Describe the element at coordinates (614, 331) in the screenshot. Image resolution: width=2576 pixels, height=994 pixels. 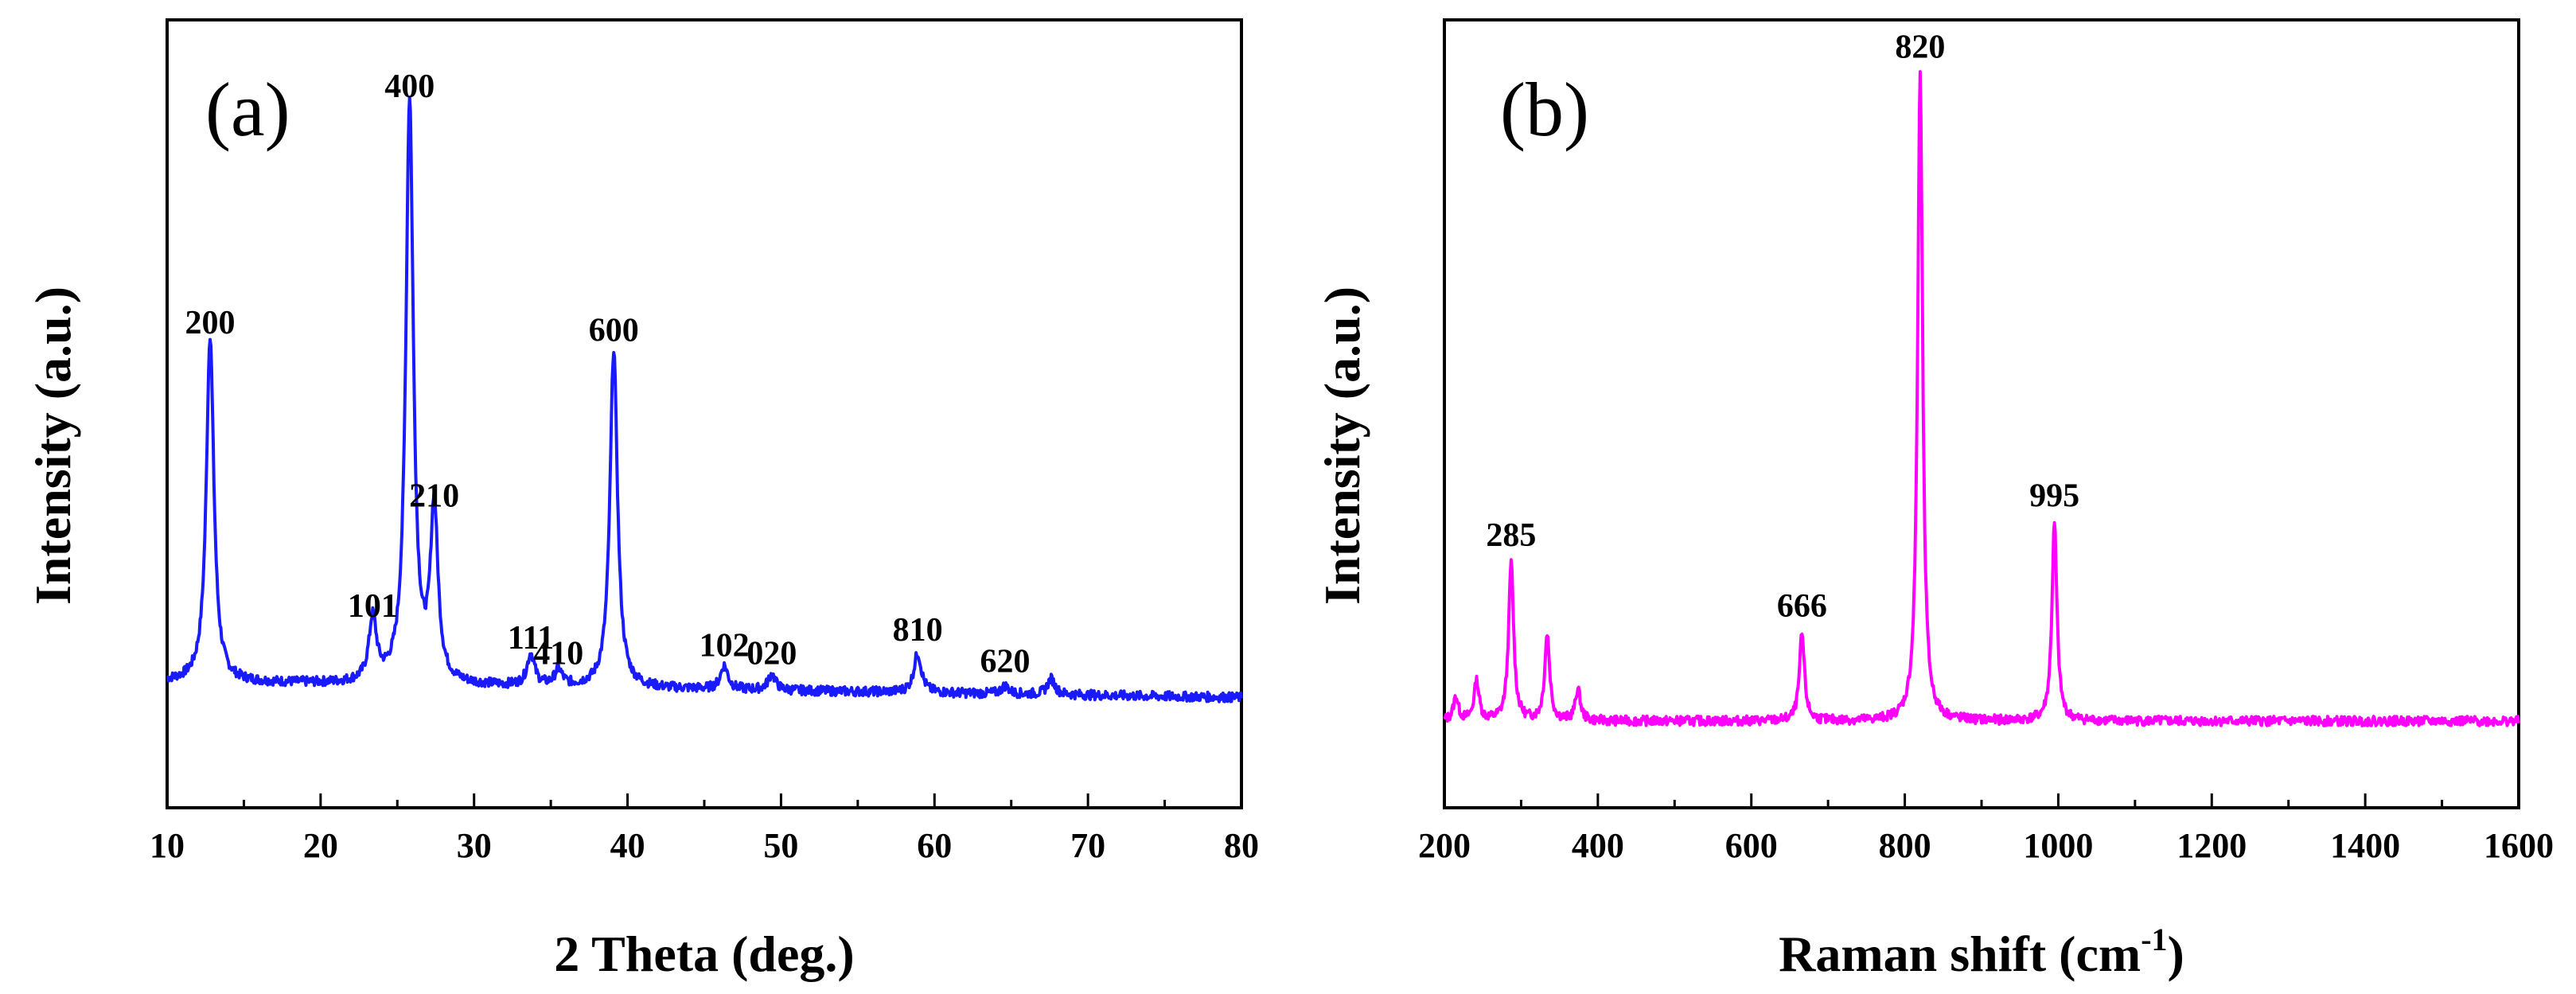
I see `peak-label: 600` at that location.